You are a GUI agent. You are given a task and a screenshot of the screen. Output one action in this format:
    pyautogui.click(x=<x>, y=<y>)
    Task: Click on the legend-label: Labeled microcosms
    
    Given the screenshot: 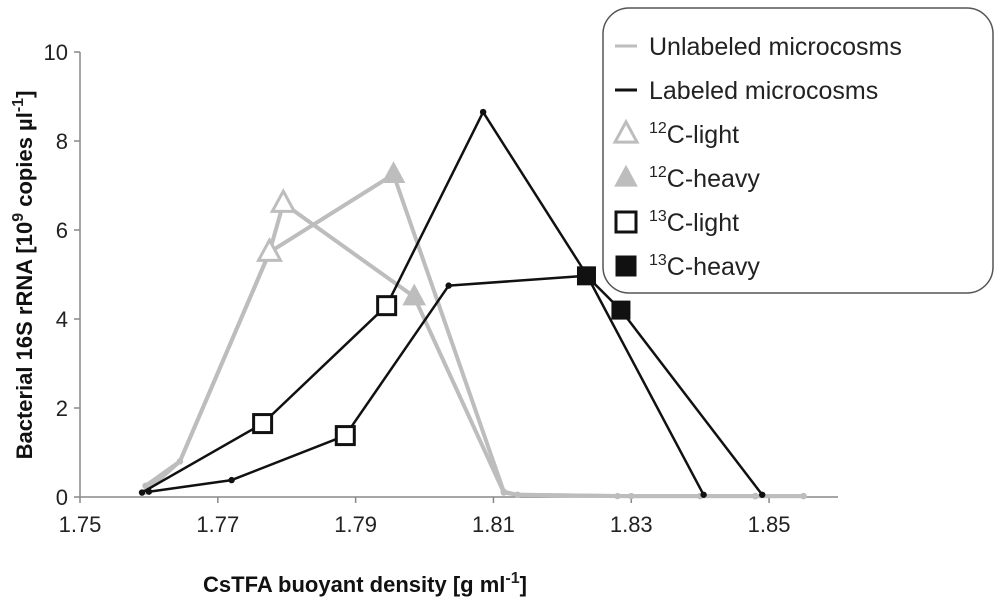 What is the action you would take?
    pyautogui.click(x=763, y=91)
    